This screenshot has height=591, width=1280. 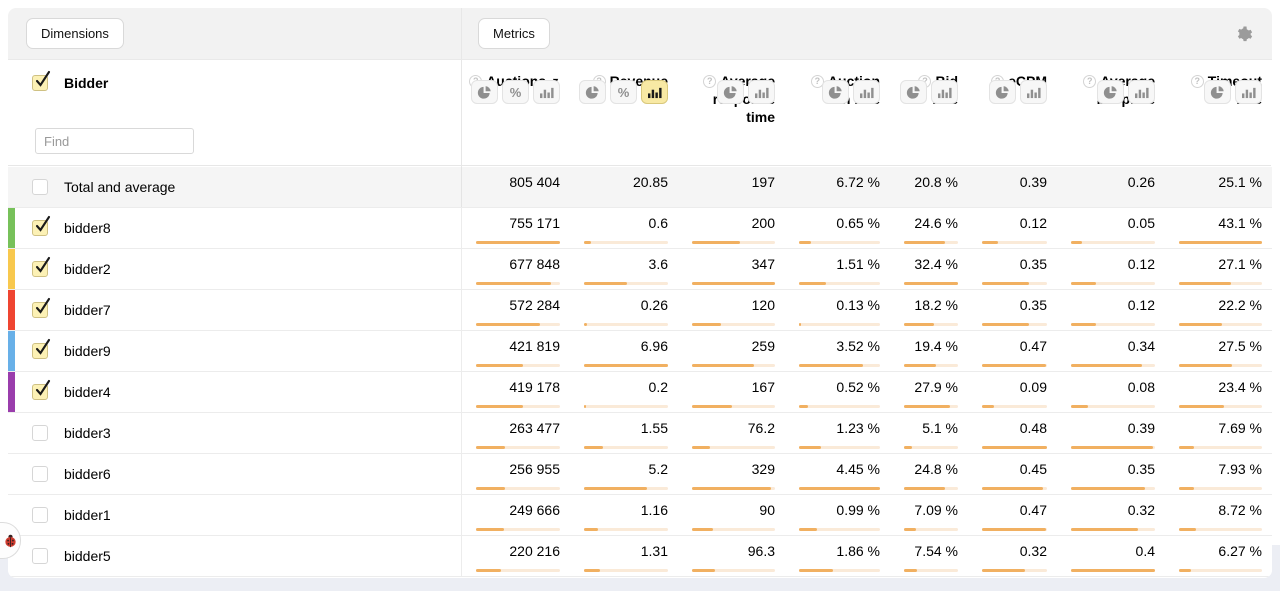 I want to click on metric-cell: 5.2, so click(x=624, y=474).